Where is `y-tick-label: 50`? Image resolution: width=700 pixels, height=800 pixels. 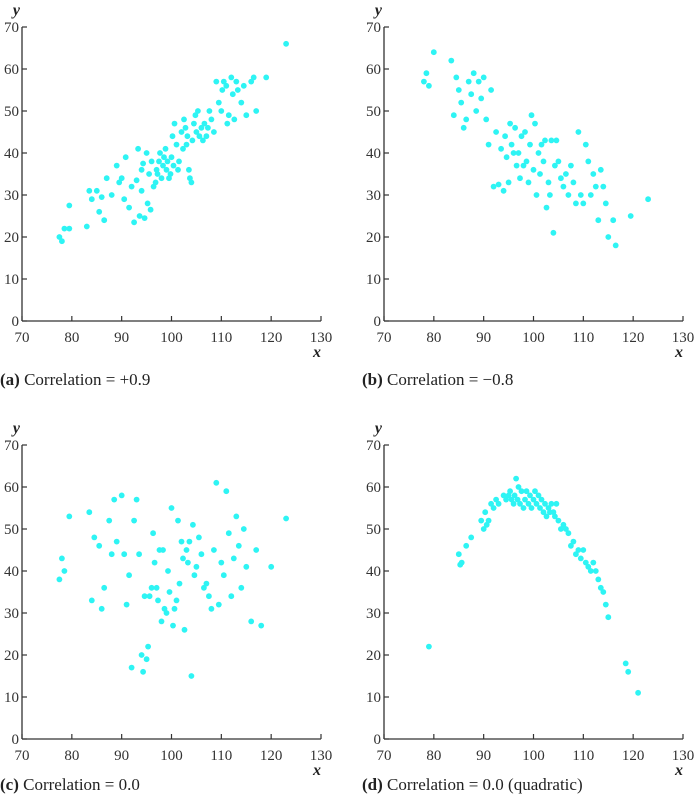 y-tick-label: 50 is located at coordinates (373, 112).